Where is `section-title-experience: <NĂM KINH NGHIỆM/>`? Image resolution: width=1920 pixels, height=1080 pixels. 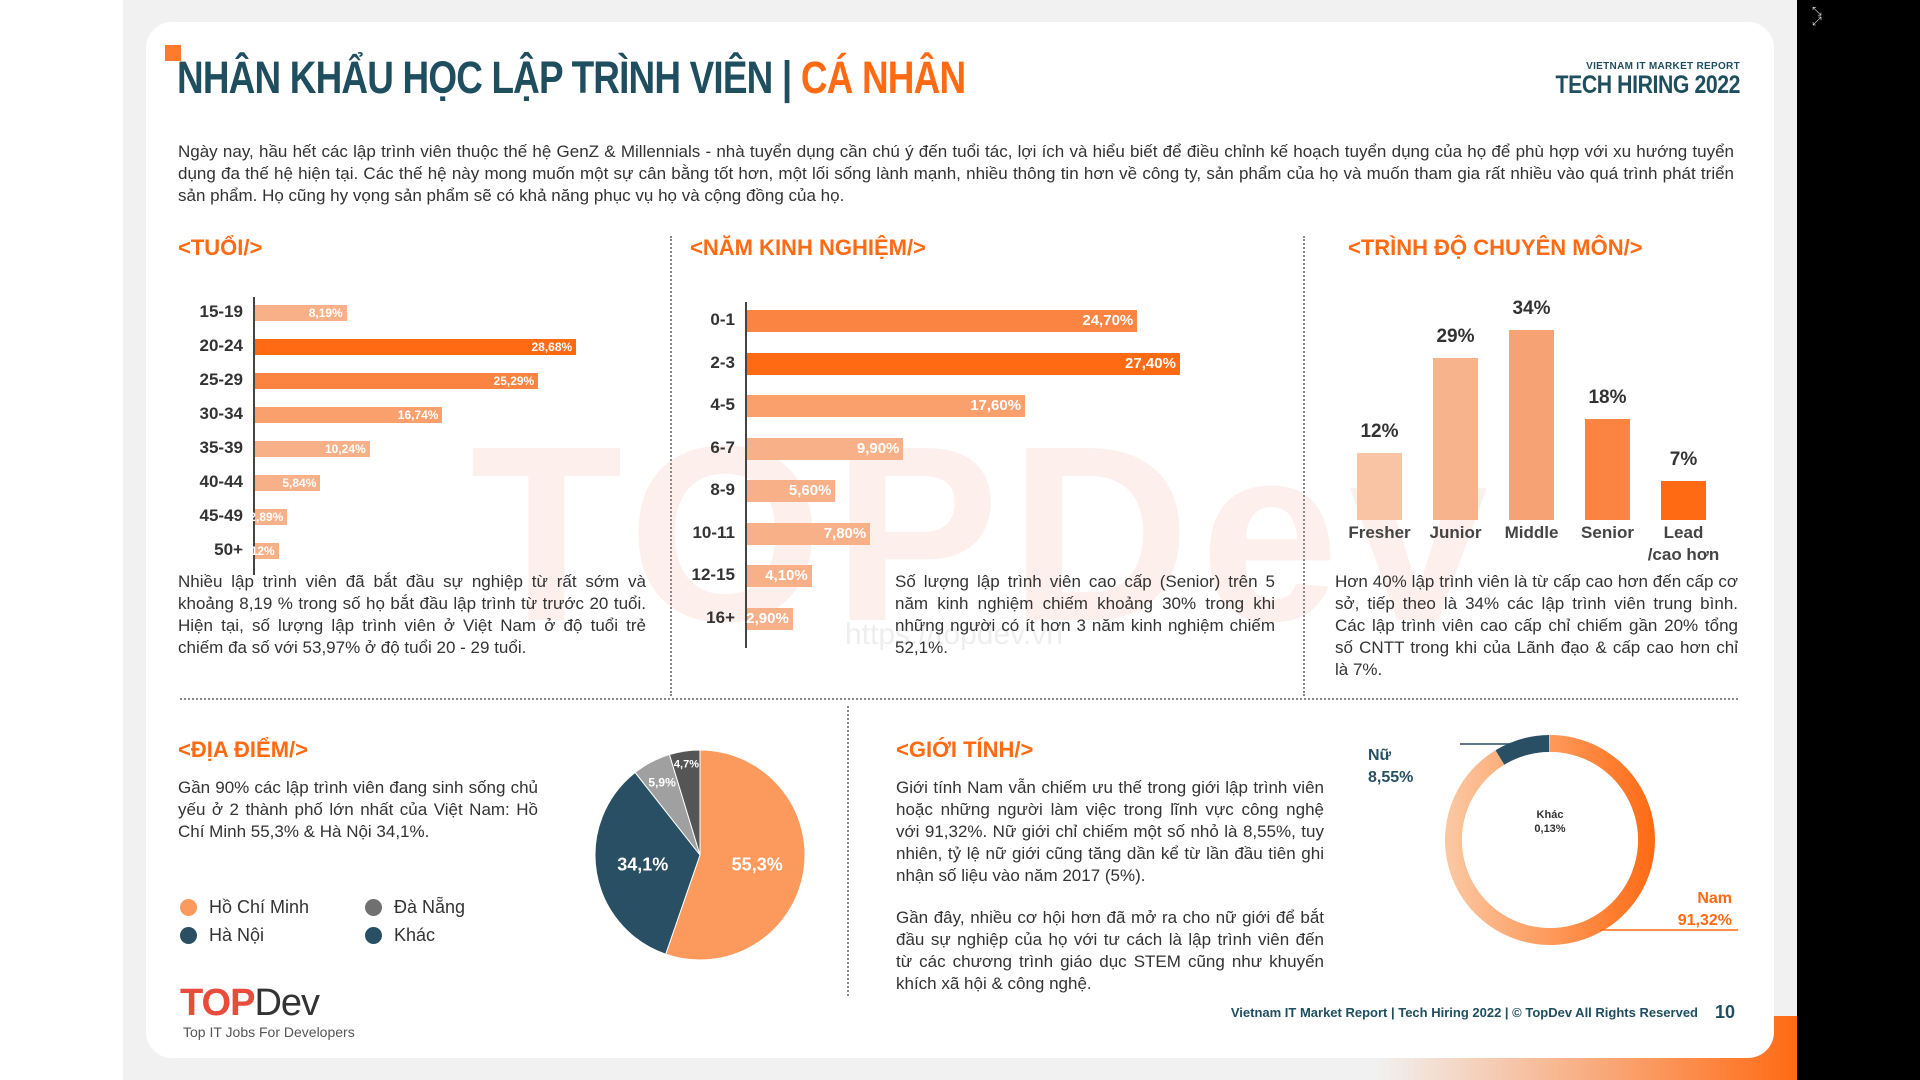
section-title-experience: <NĂM KINH NGHIỆM/> is located at coordinates (808, 247).